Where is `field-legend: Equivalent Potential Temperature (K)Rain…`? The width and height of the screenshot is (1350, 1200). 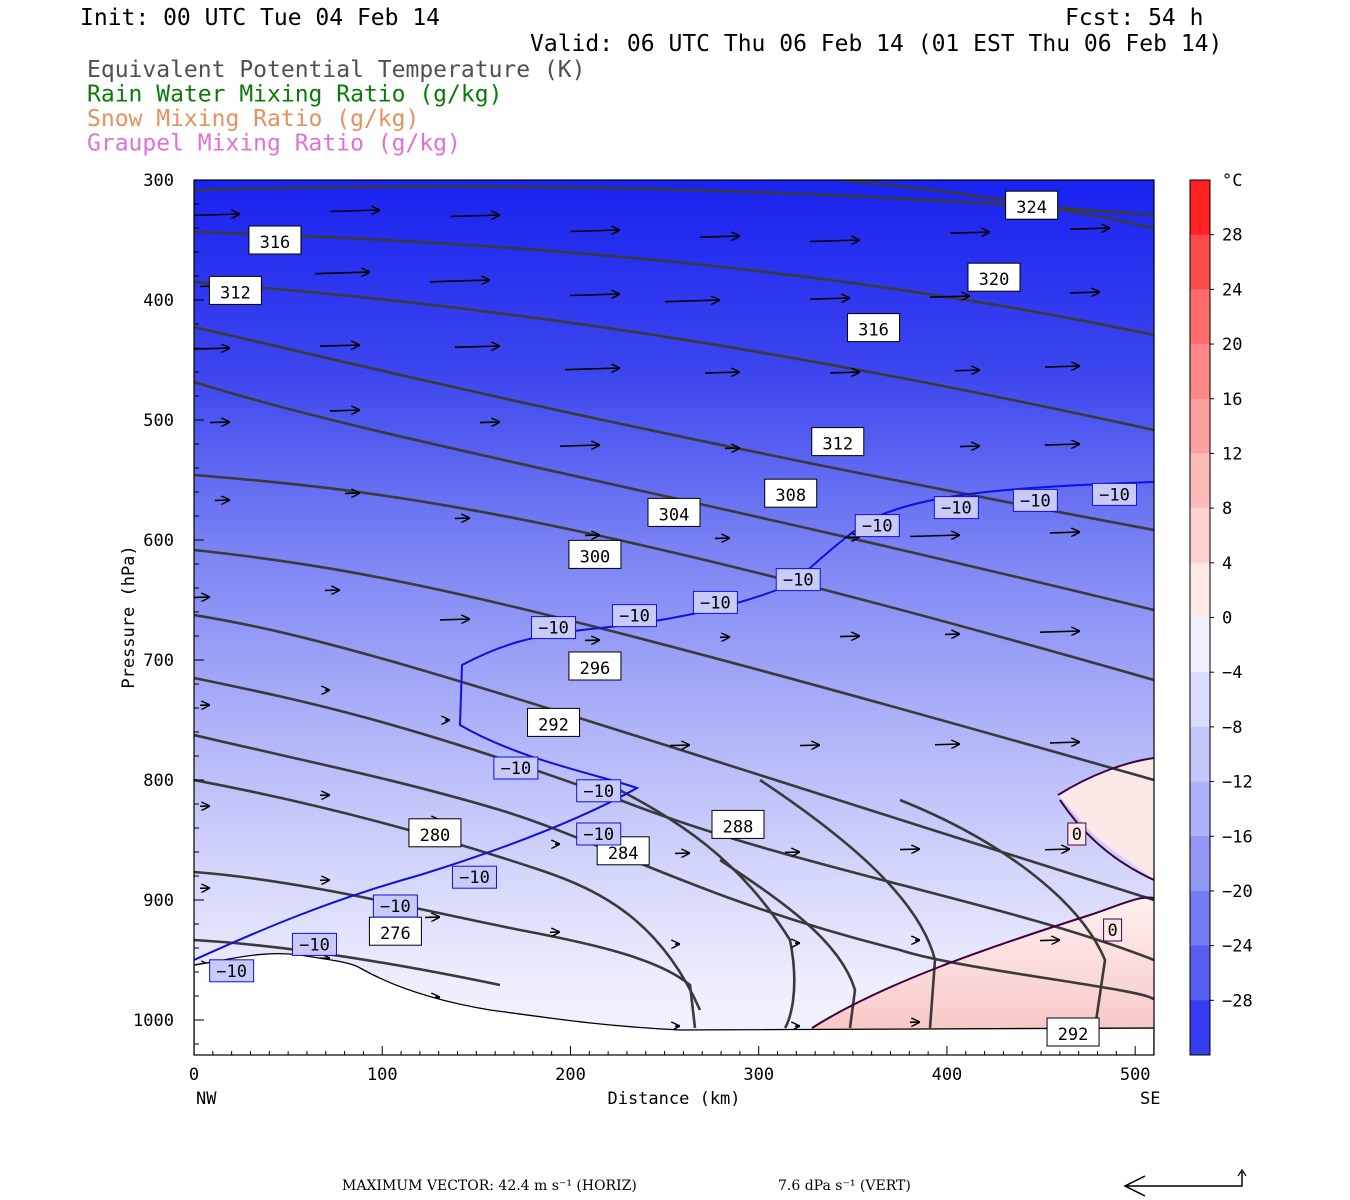
field-legend: Equivalent Potential Temperature (K)Rain… is located at coordinates (336, 107).